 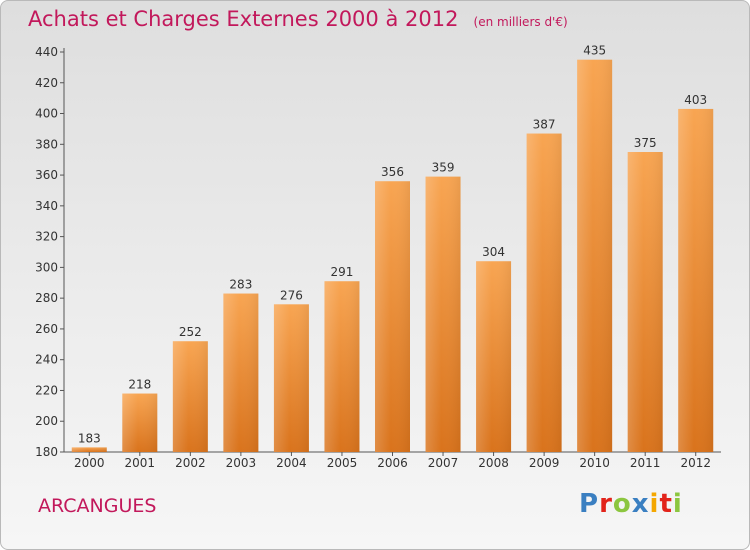 What do you see at coordinates (46, 52) in the screenshot?
I see `y-tick-label: 440` at bounding box center [46, 52].